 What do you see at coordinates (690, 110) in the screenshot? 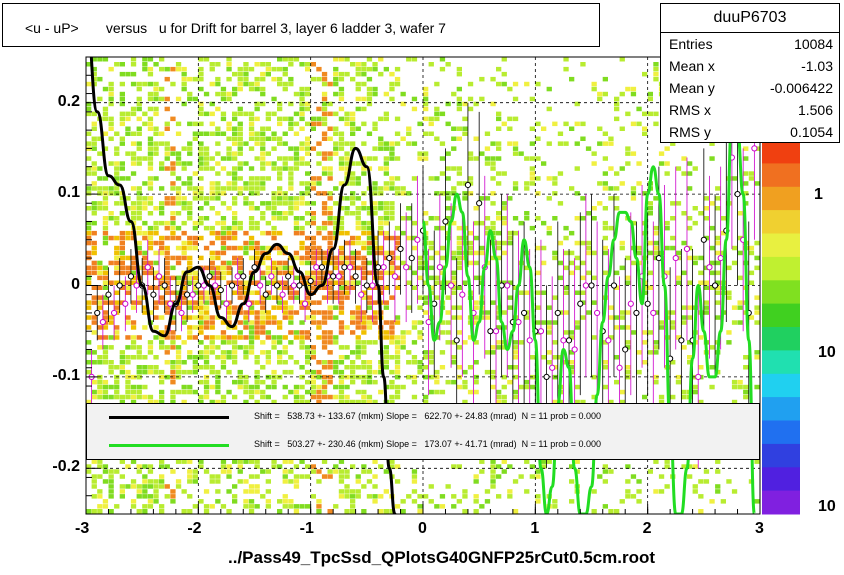
I see `stats-key: RMS x` at bounding box center [690, 110].